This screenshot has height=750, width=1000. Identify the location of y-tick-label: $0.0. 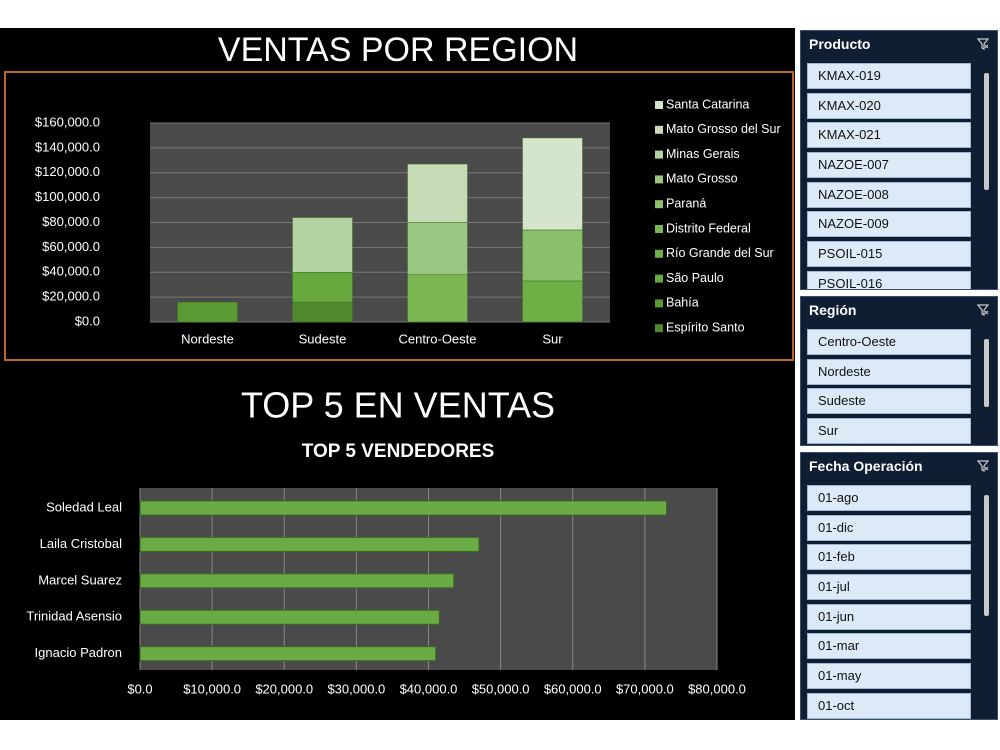
(87, 320).